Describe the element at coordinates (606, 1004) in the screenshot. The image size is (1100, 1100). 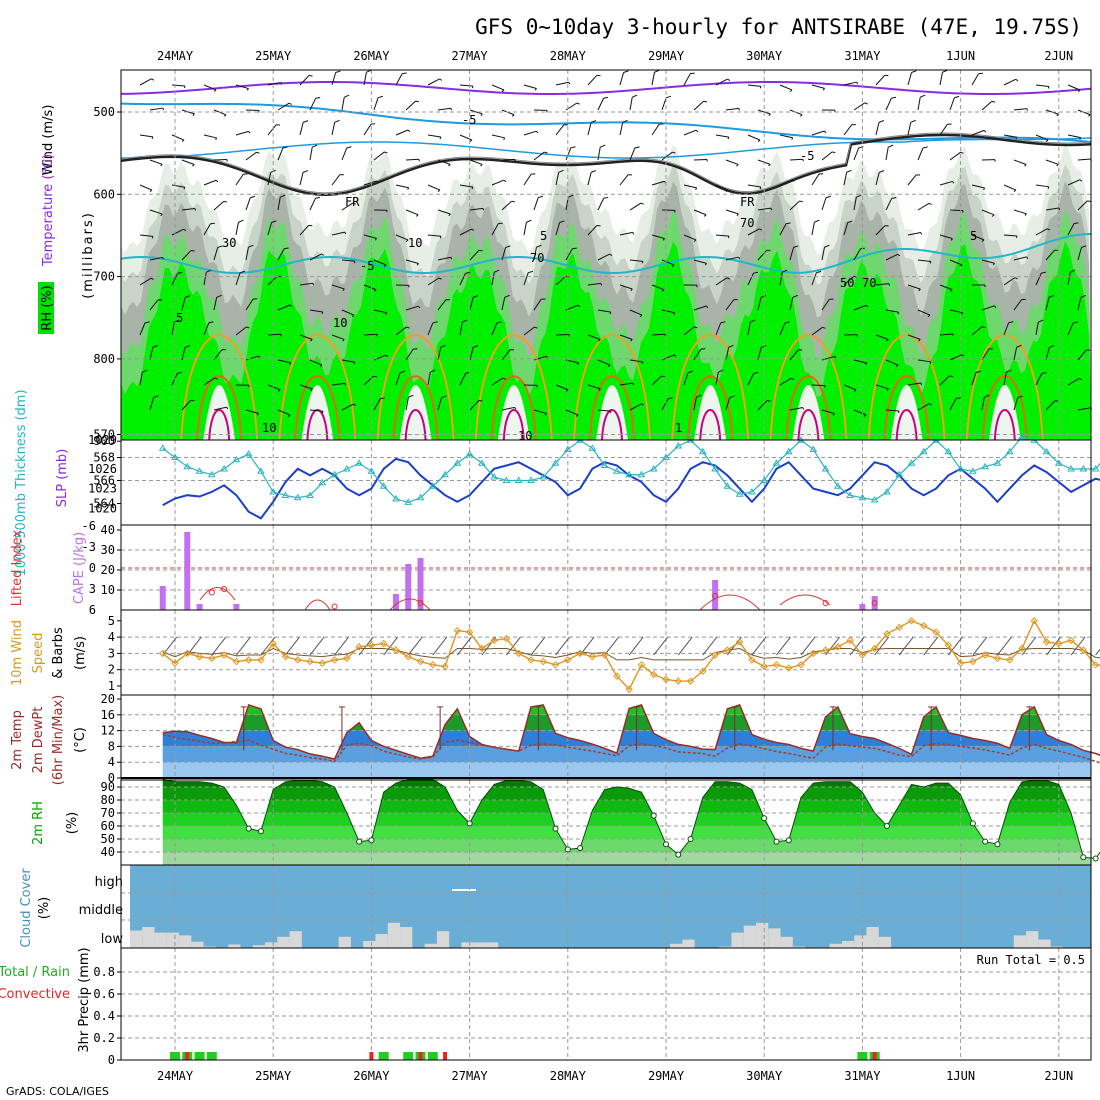
I see `precip-frame` at that location.